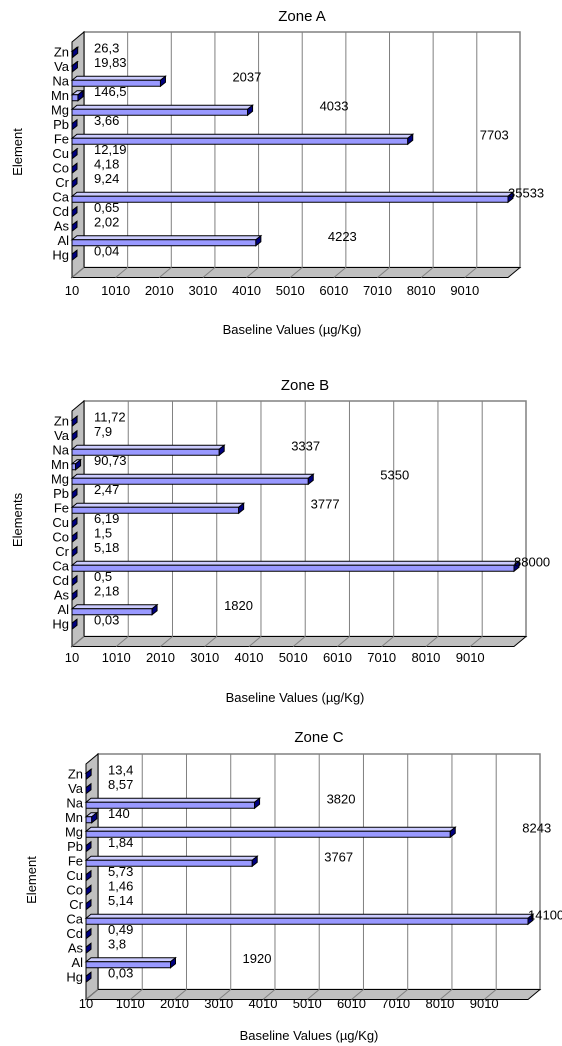  What do you see at coordinates (270, 832) in the screenshot?
I see `bar-mg` at bounding box center [270, 832].